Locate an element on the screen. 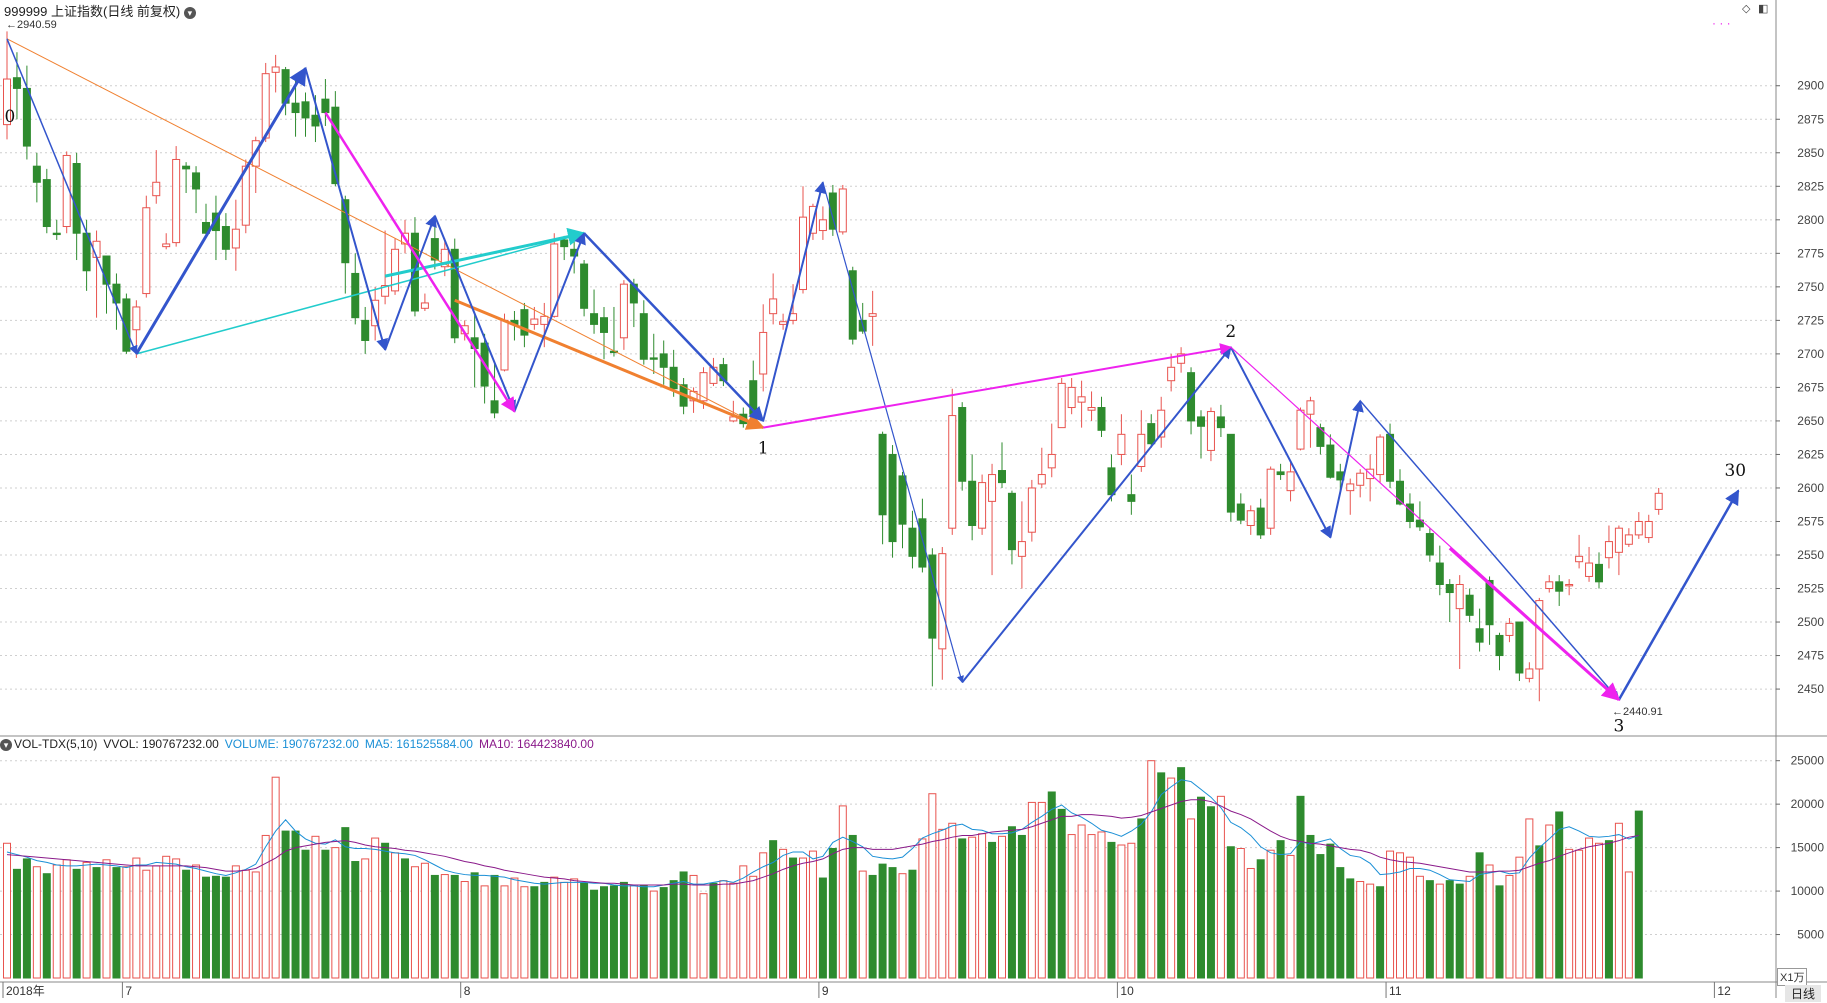 The height and width of the screenshot is (1003, 1827). price-tick-label: 2825 is located at coordinates (1810, 186).